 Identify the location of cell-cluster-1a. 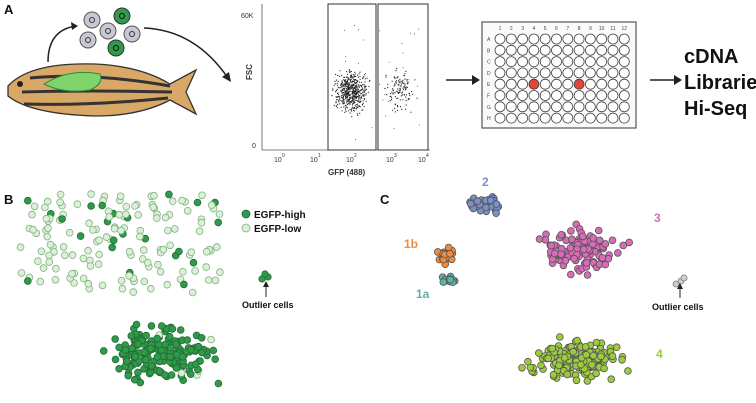
(450, 280).